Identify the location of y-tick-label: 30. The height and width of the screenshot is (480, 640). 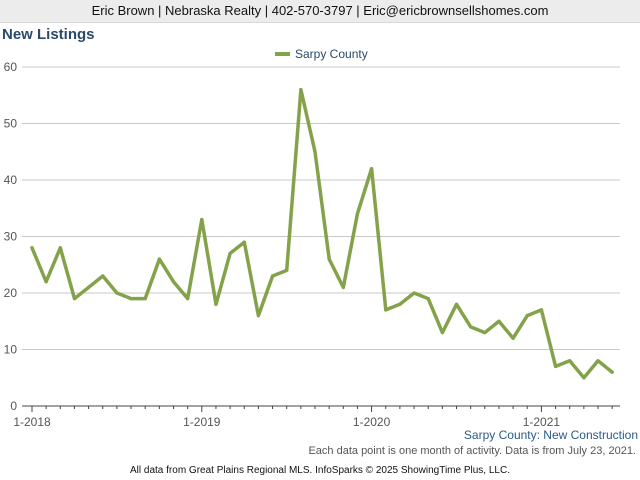
(11, 237).